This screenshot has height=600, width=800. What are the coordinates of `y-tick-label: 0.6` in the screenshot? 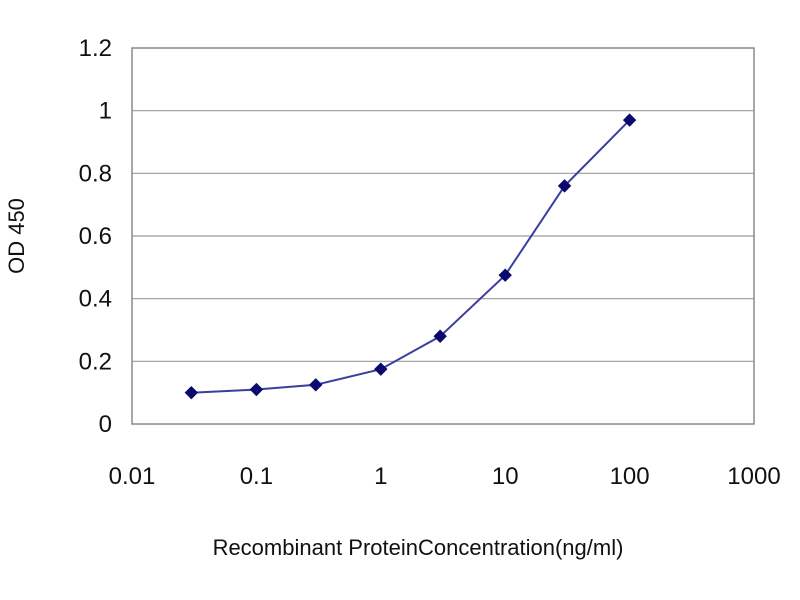 It's located at (95, 236).